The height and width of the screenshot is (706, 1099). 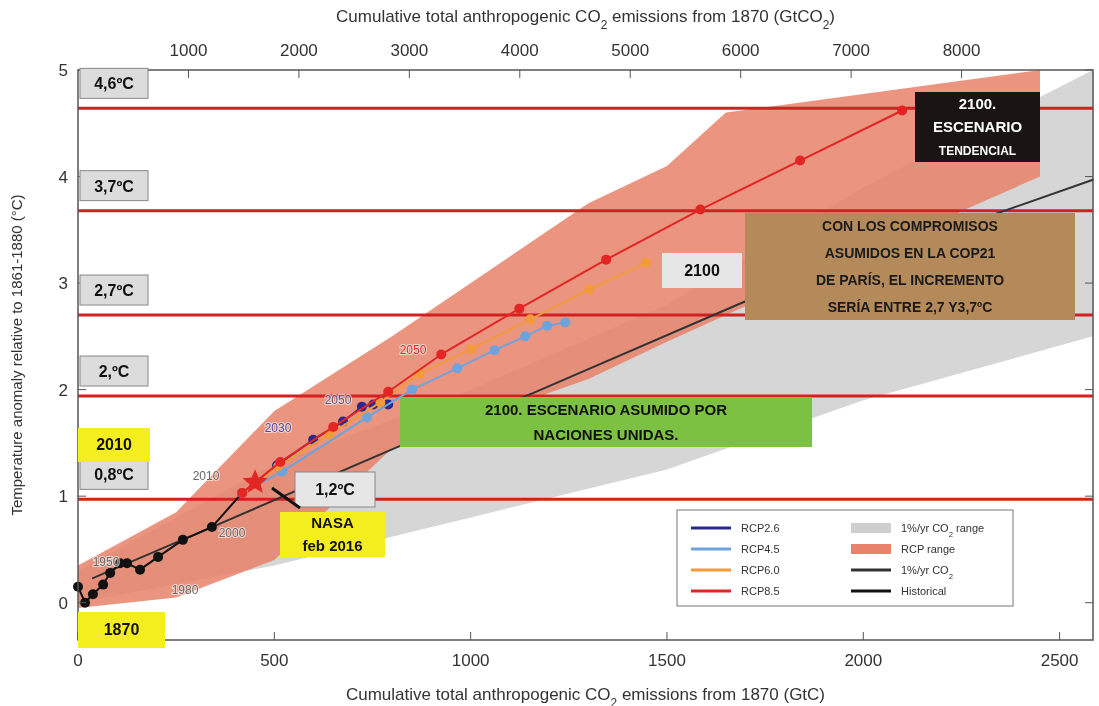 What do you see at coordinates (851, 50) in the screenshot?
I see `x2-tick-label: 7000` at bounding box center [851, 50].